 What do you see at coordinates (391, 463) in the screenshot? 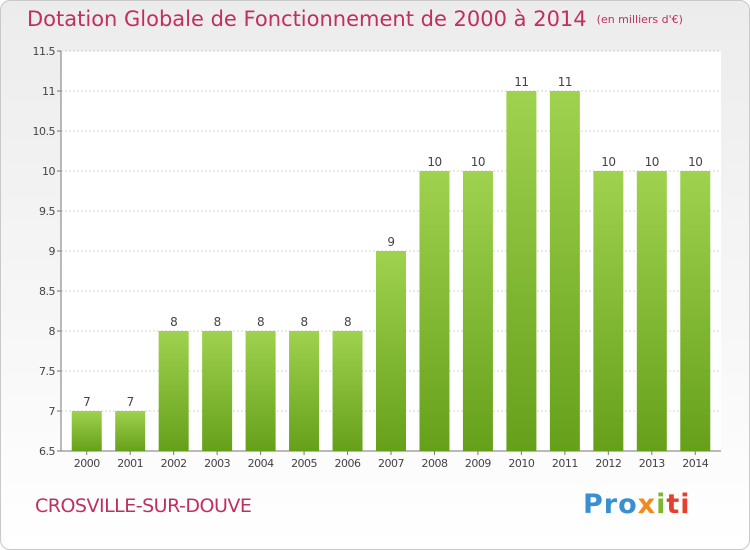
I see `x-tick-label: 2007` at bounding box center [391, 463].